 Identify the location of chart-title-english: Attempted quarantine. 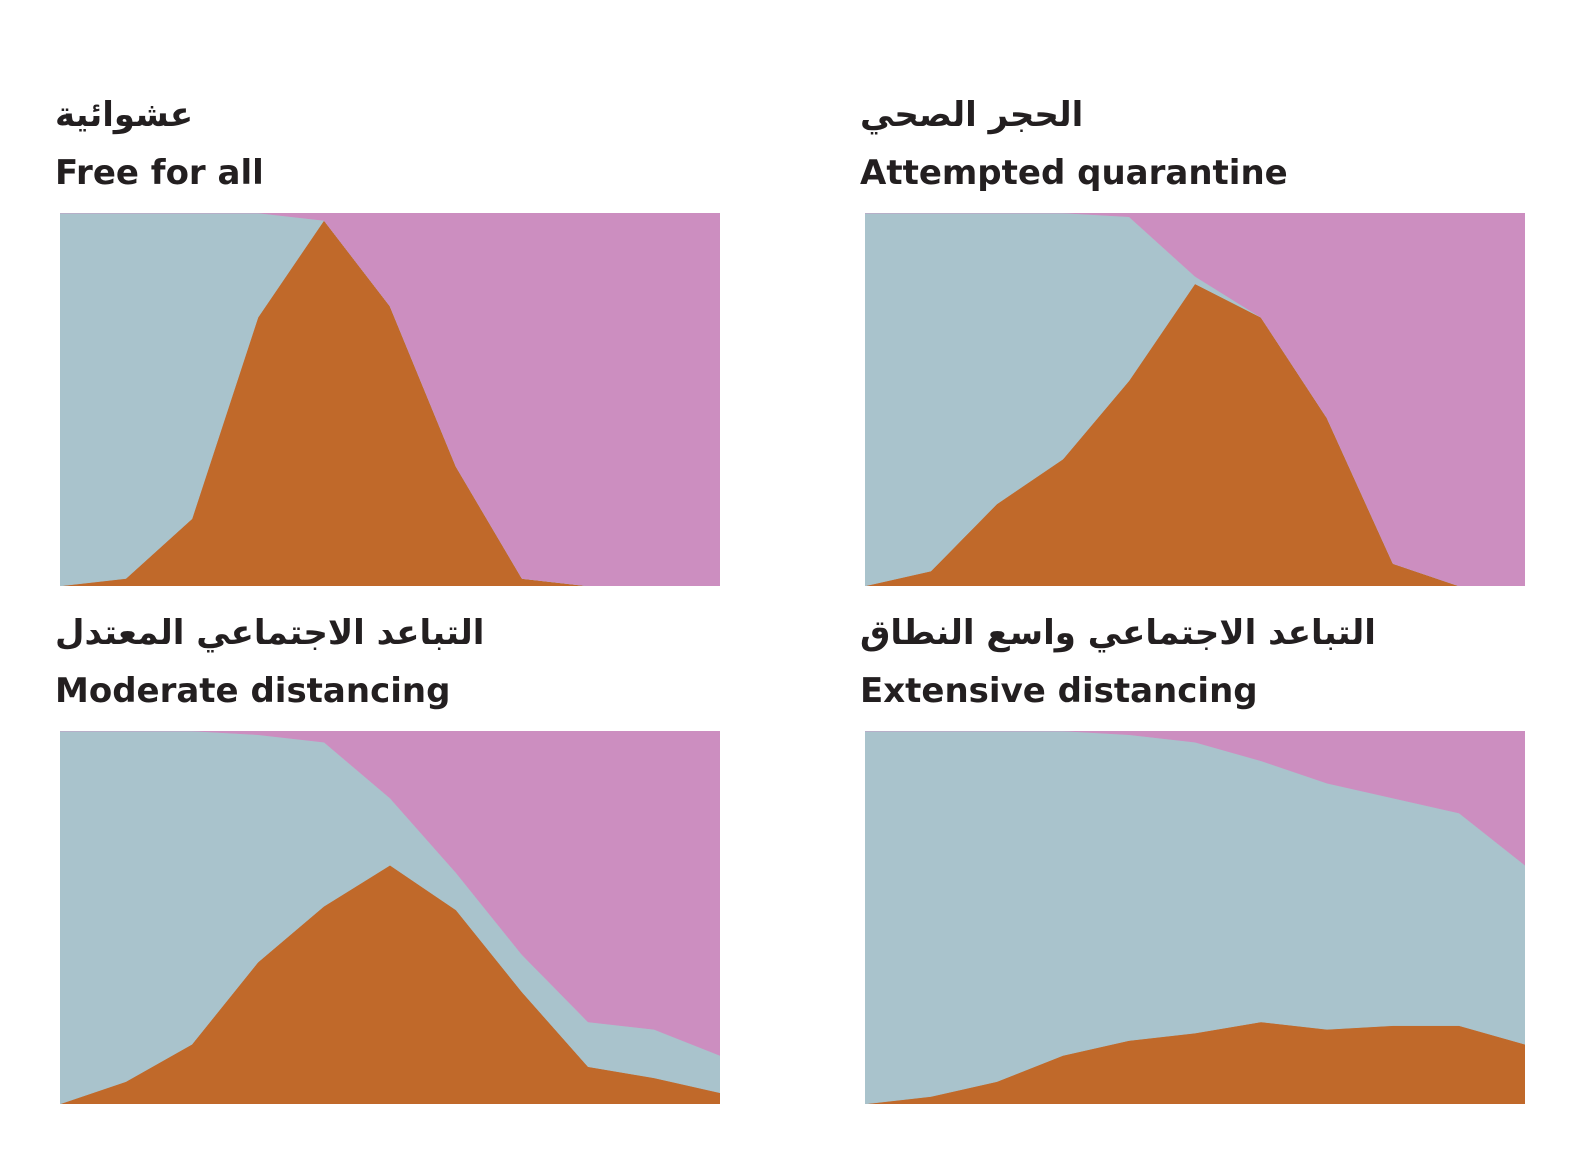
(1074, 173).